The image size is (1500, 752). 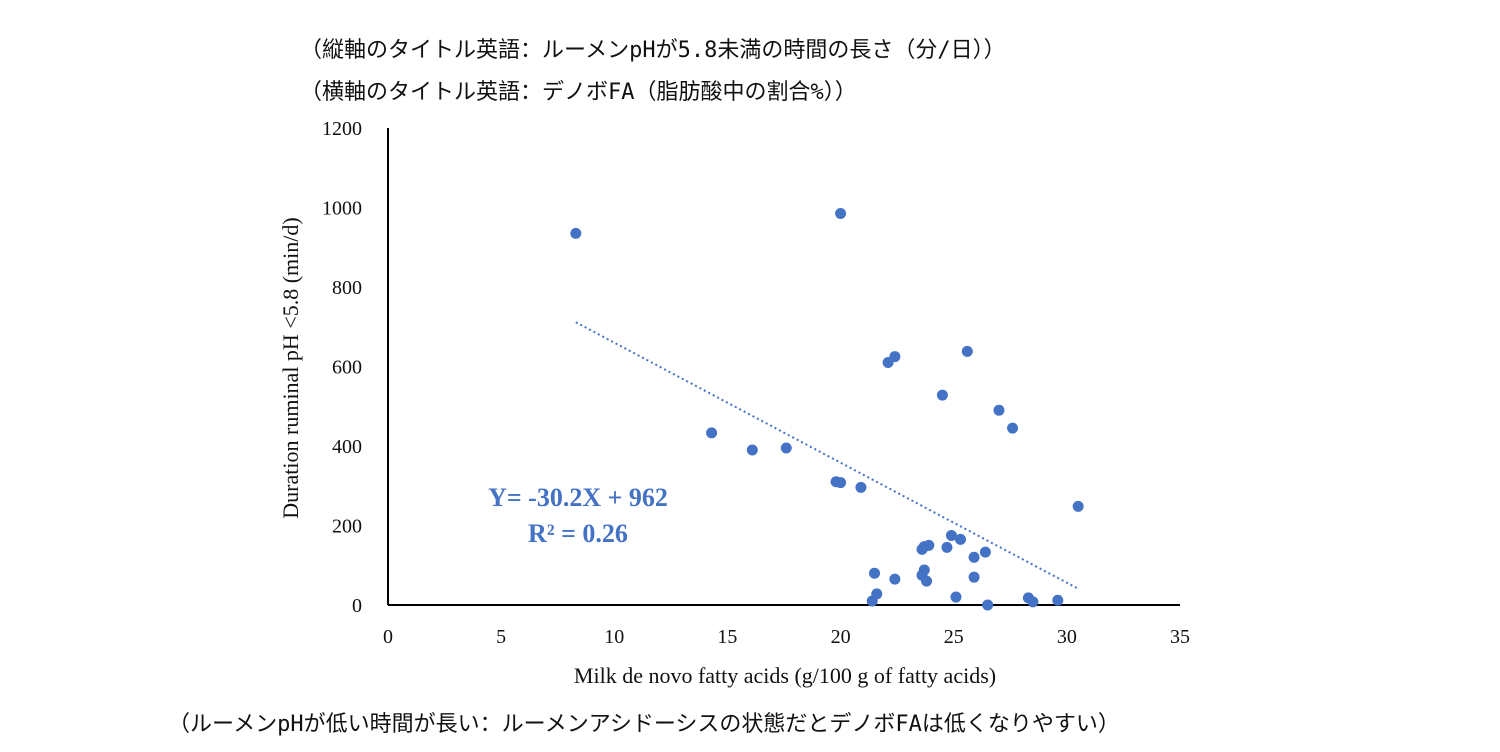 What do you see at coordinates (501, 637) in the screenshot?
I see `x-tick-label: 5` at bounding box center [501, 637].